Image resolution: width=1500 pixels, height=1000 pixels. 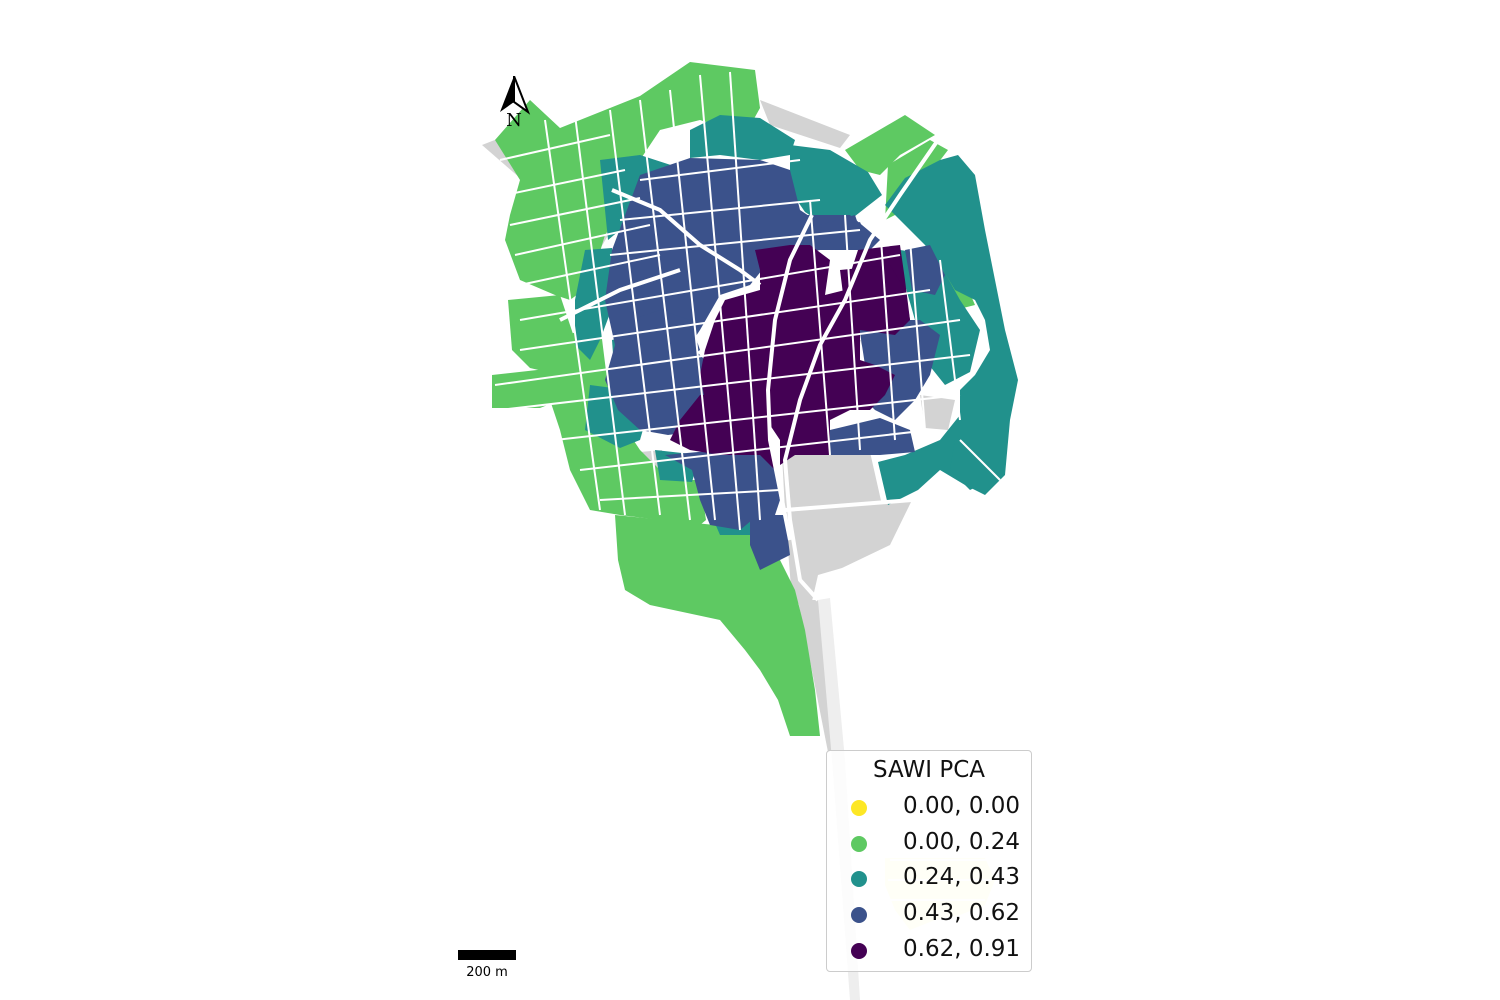 I want to click on legend-label: 0.24, 0.43, so click(x=962, y=877).